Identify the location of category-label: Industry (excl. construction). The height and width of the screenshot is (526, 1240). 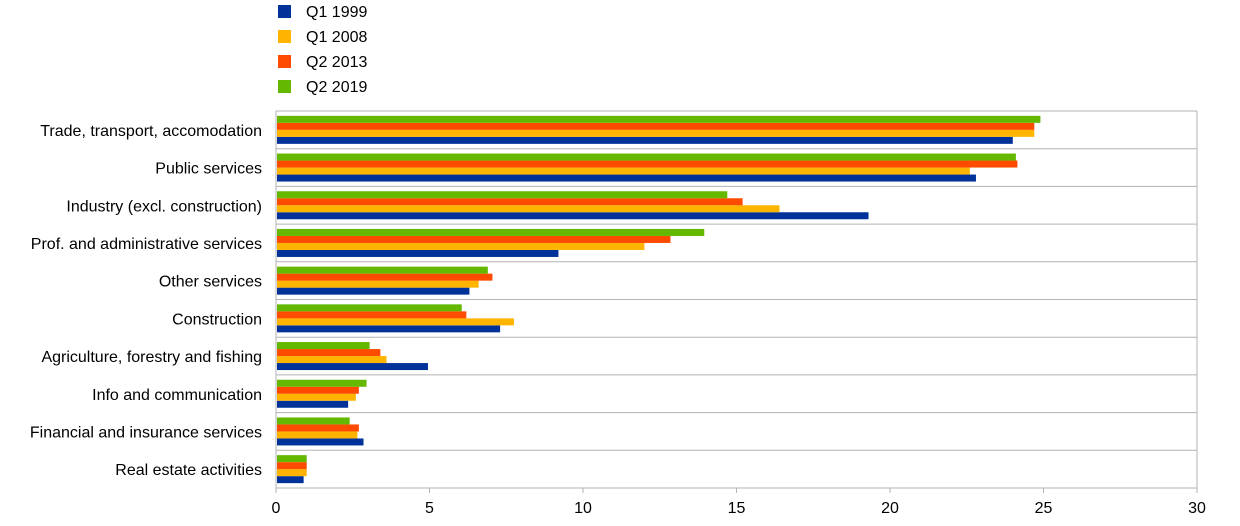
(164, 206).